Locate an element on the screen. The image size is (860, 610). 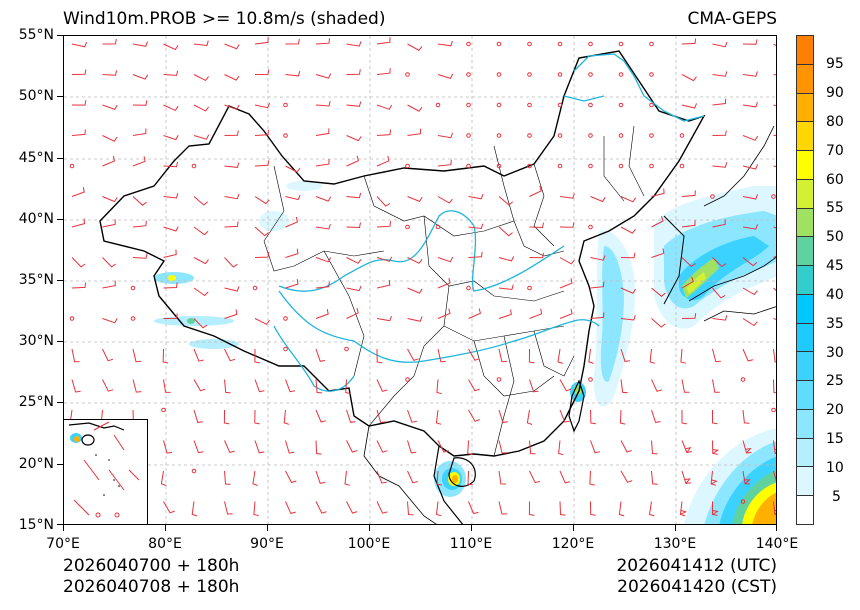
init-time-utc: 2026040700 + 180h is located at coordinates (151, 566).